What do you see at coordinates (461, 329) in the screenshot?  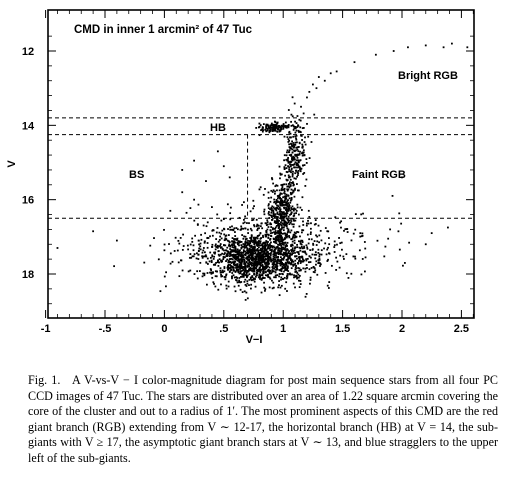 I see `x-tick-label: 2.5` at bounding box center [461, 329].